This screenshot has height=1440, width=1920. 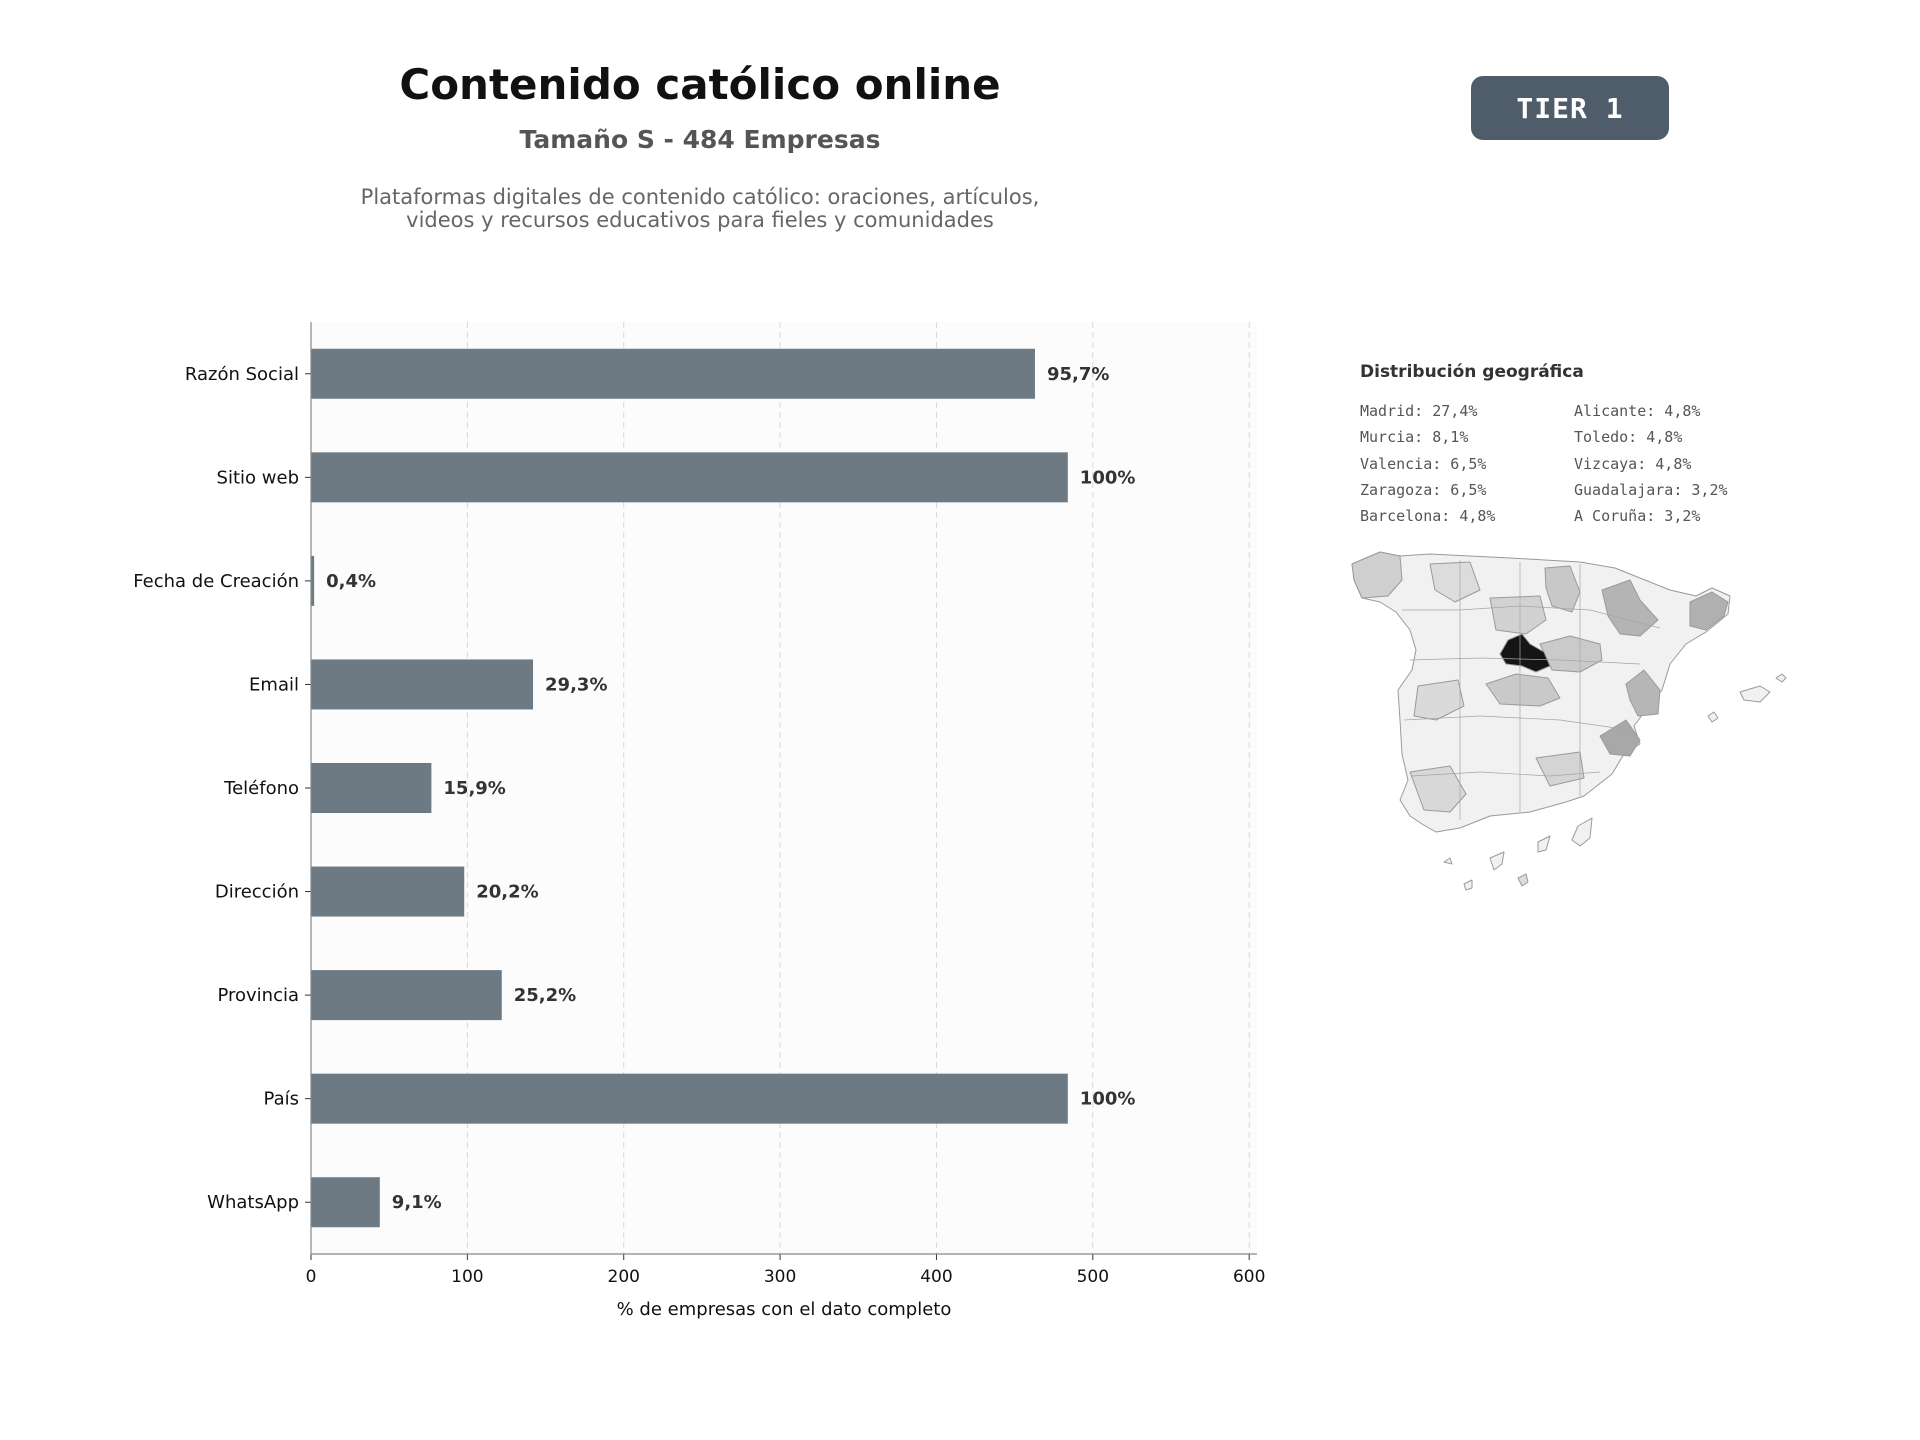 I want to click on geo-item: Vizcaya: 4,8%, so click(x=1633, y=463).